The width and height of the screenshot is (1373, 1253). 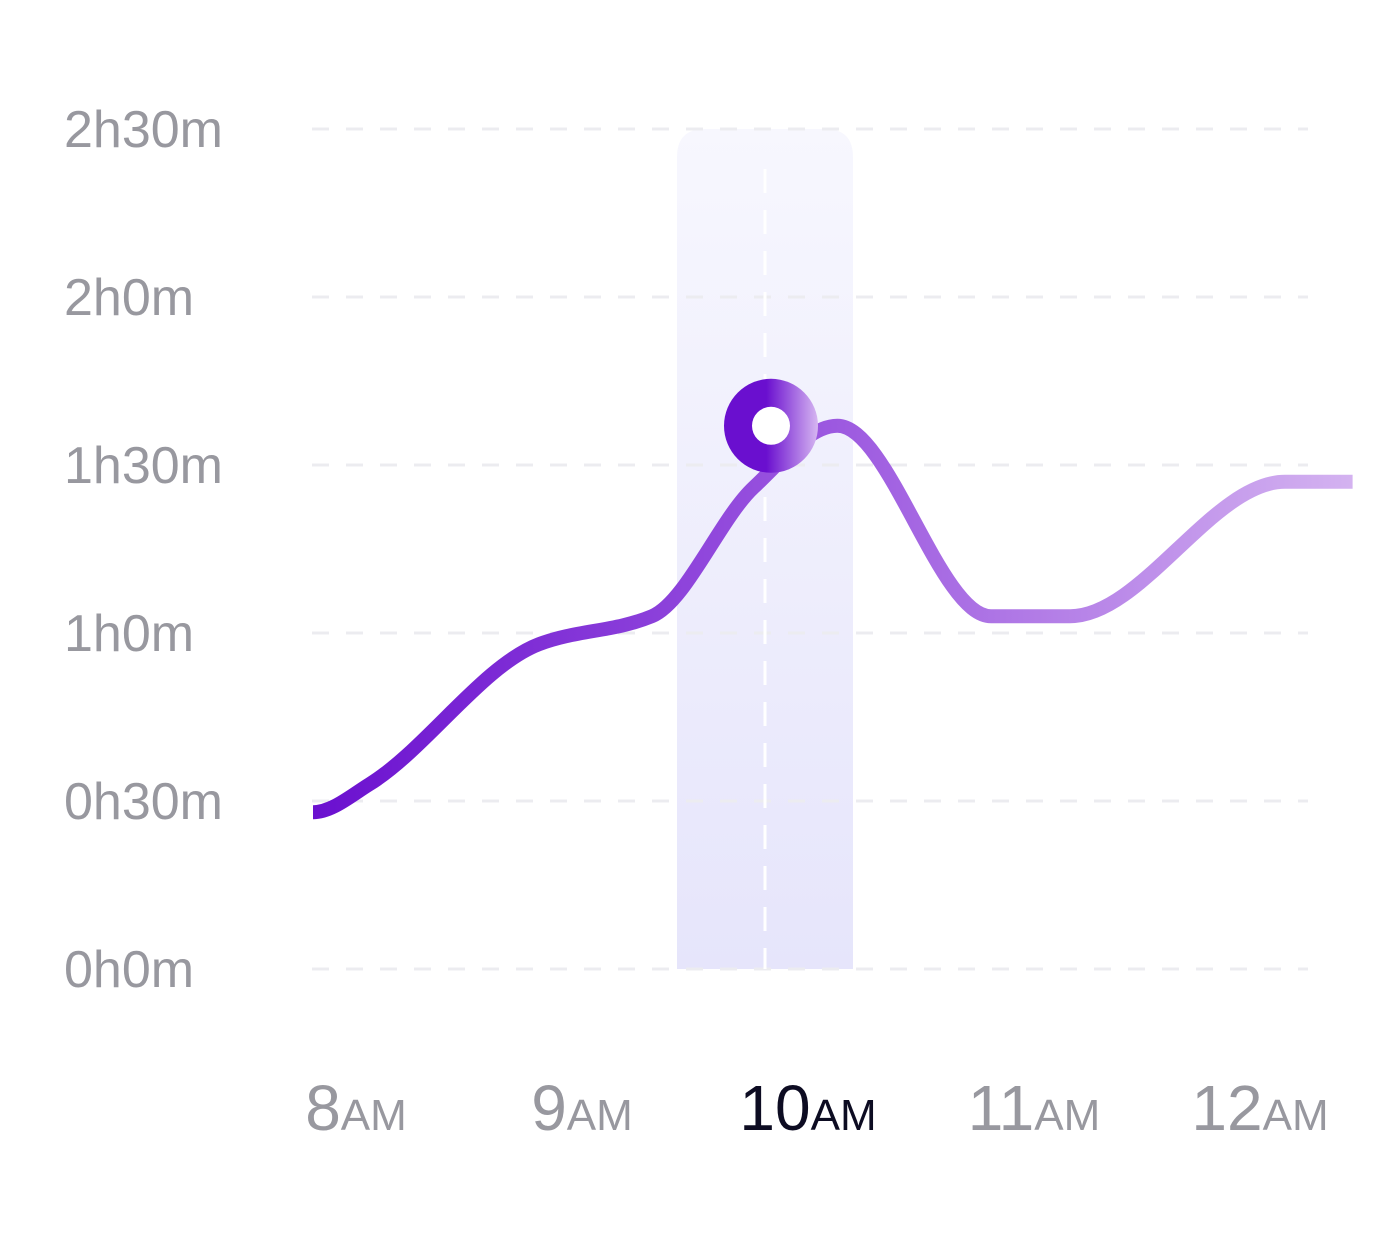 What do you see at coordinates (356, 1108) in the screenshot?
I see `x-tick-label: 8AM` at bounding box center [356, 1108].